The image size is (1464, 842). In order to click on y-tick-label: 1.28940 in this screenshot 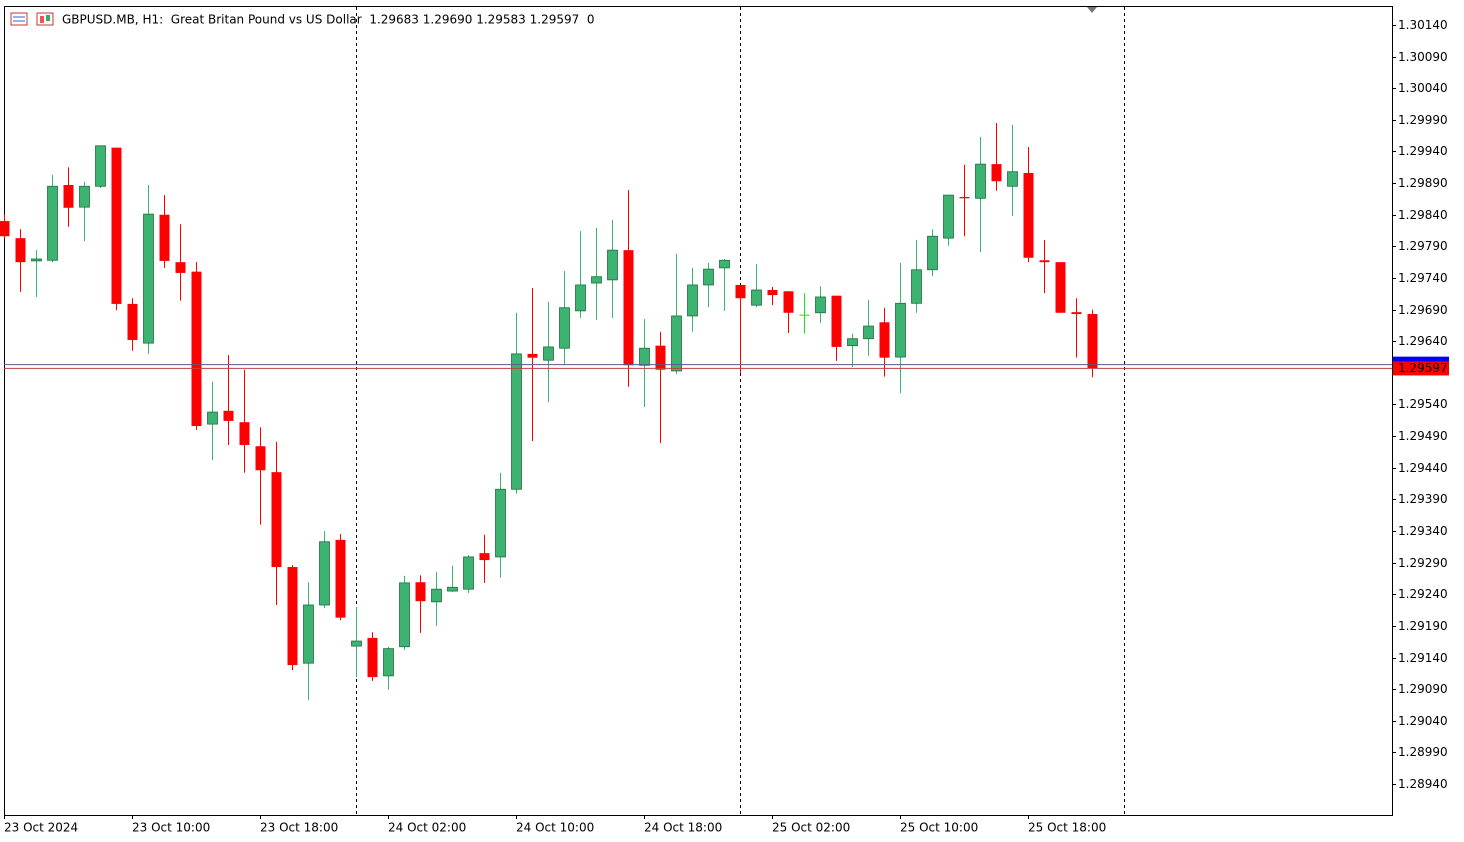, I will do `click(1423, 784)`.